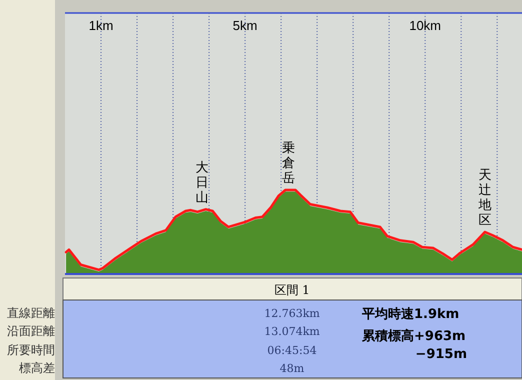 The width and height of the screenshot is (522, 380). Describe the element at coordinates (31, 350) in the screenshot. I see `text: 所要時間` at that location.